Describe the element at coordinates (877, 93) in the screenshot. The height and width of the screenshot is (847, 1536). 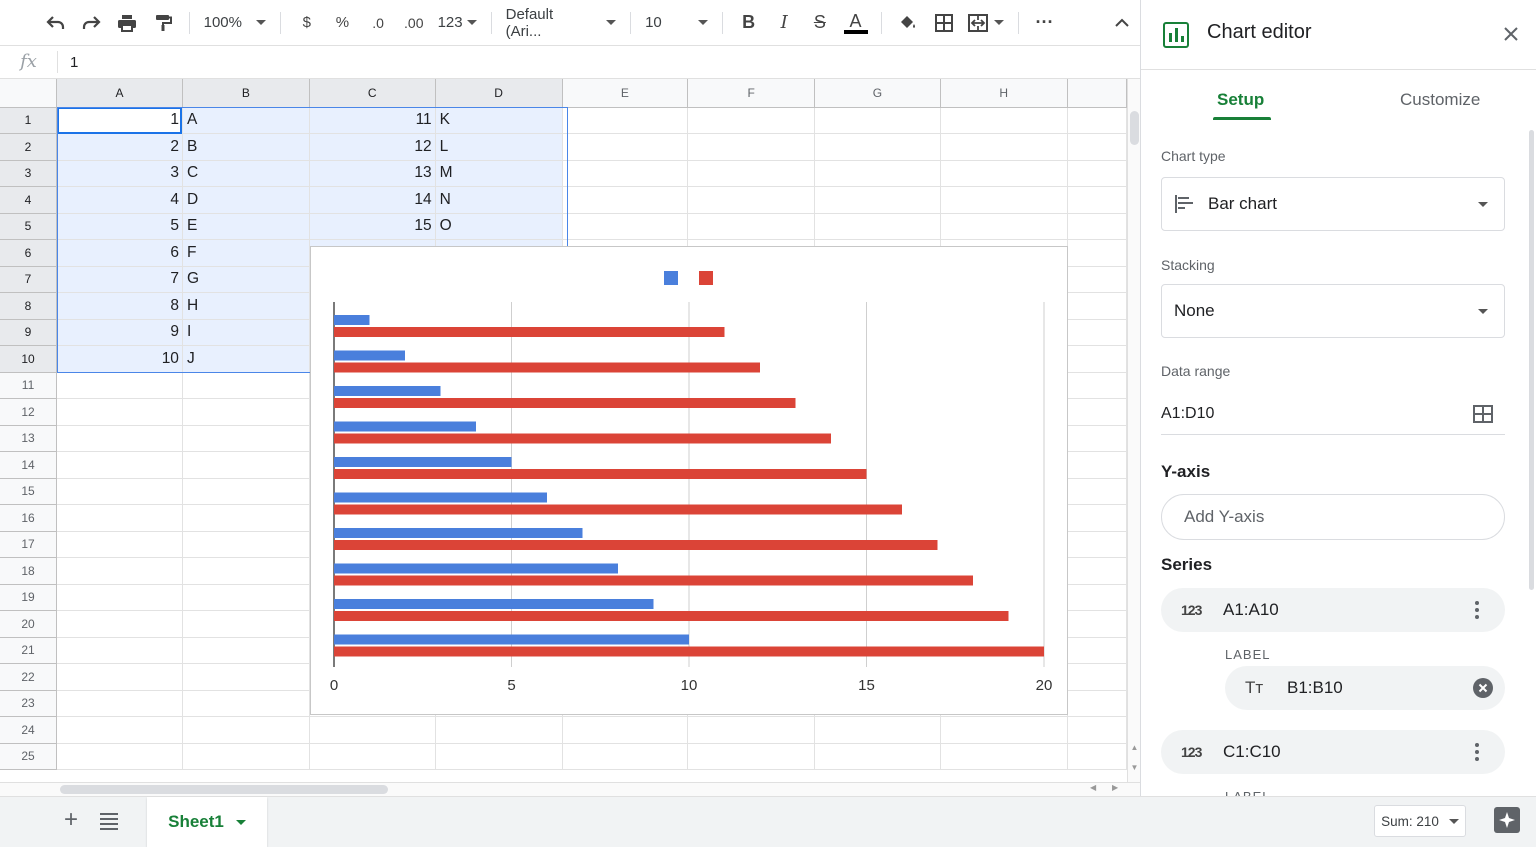
I see `column-header: G` at that location.